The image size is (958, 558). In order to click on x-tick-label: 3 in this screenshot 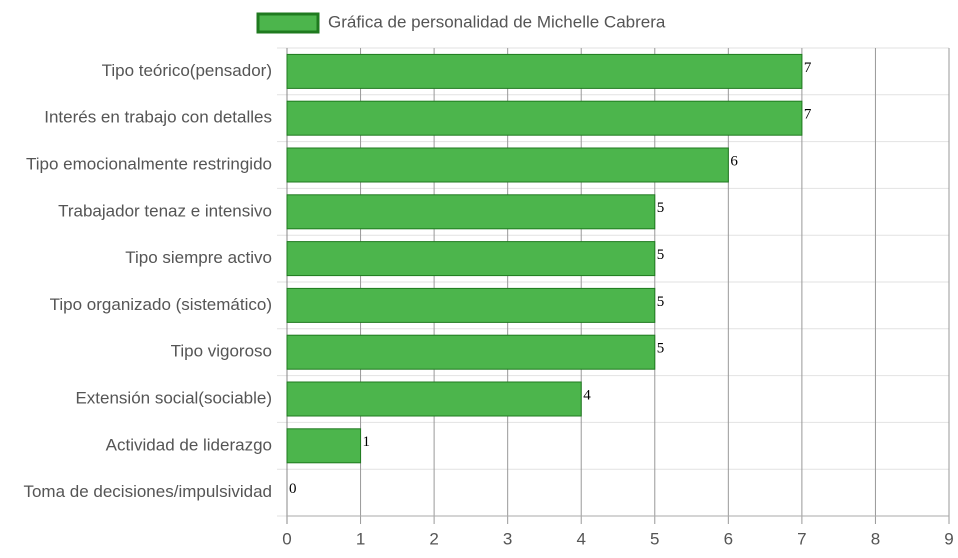, I will do `click(507, 538)`.